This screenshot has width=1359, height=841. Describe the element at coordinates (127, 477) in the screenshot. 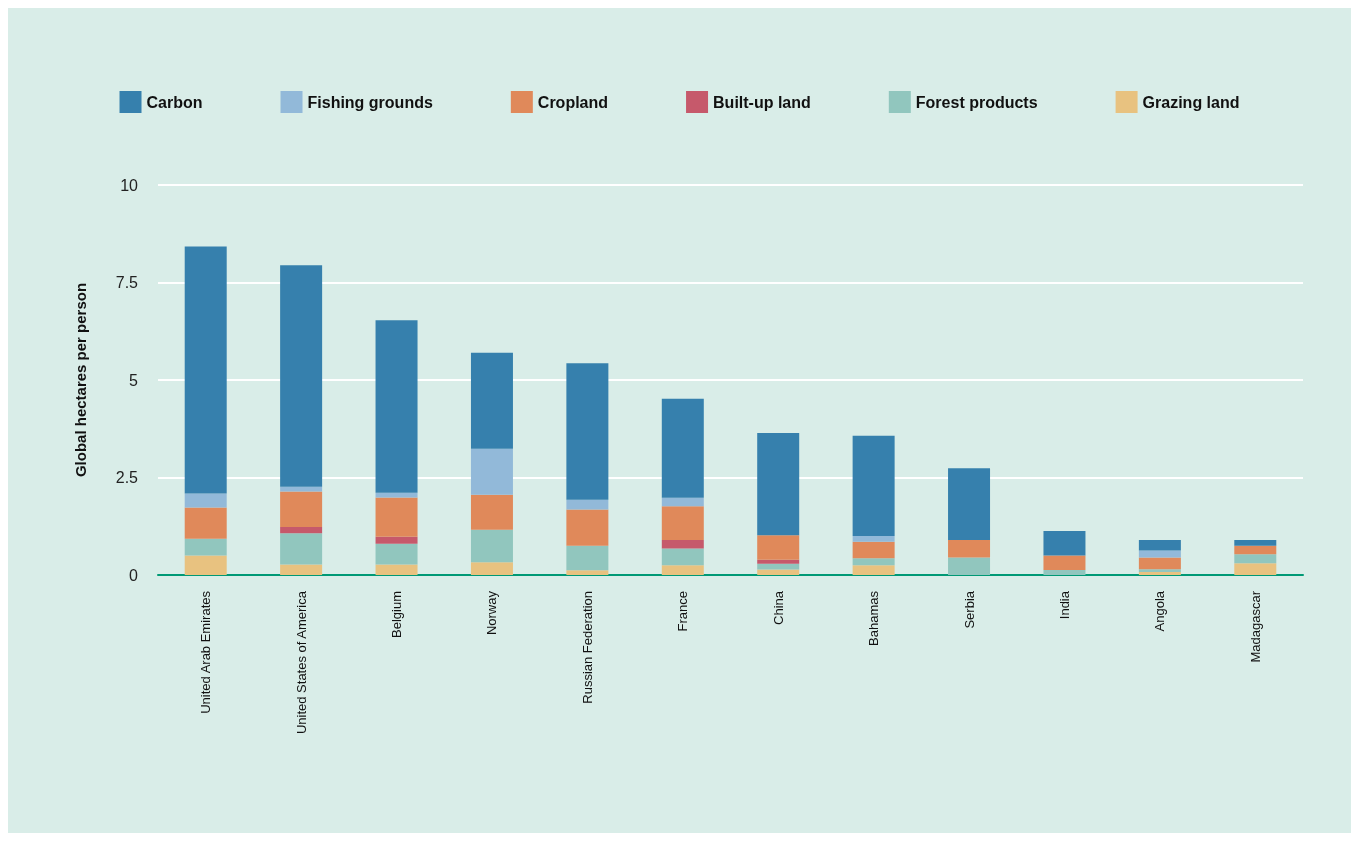

I see `y-tick-label: 2.5` at that location.